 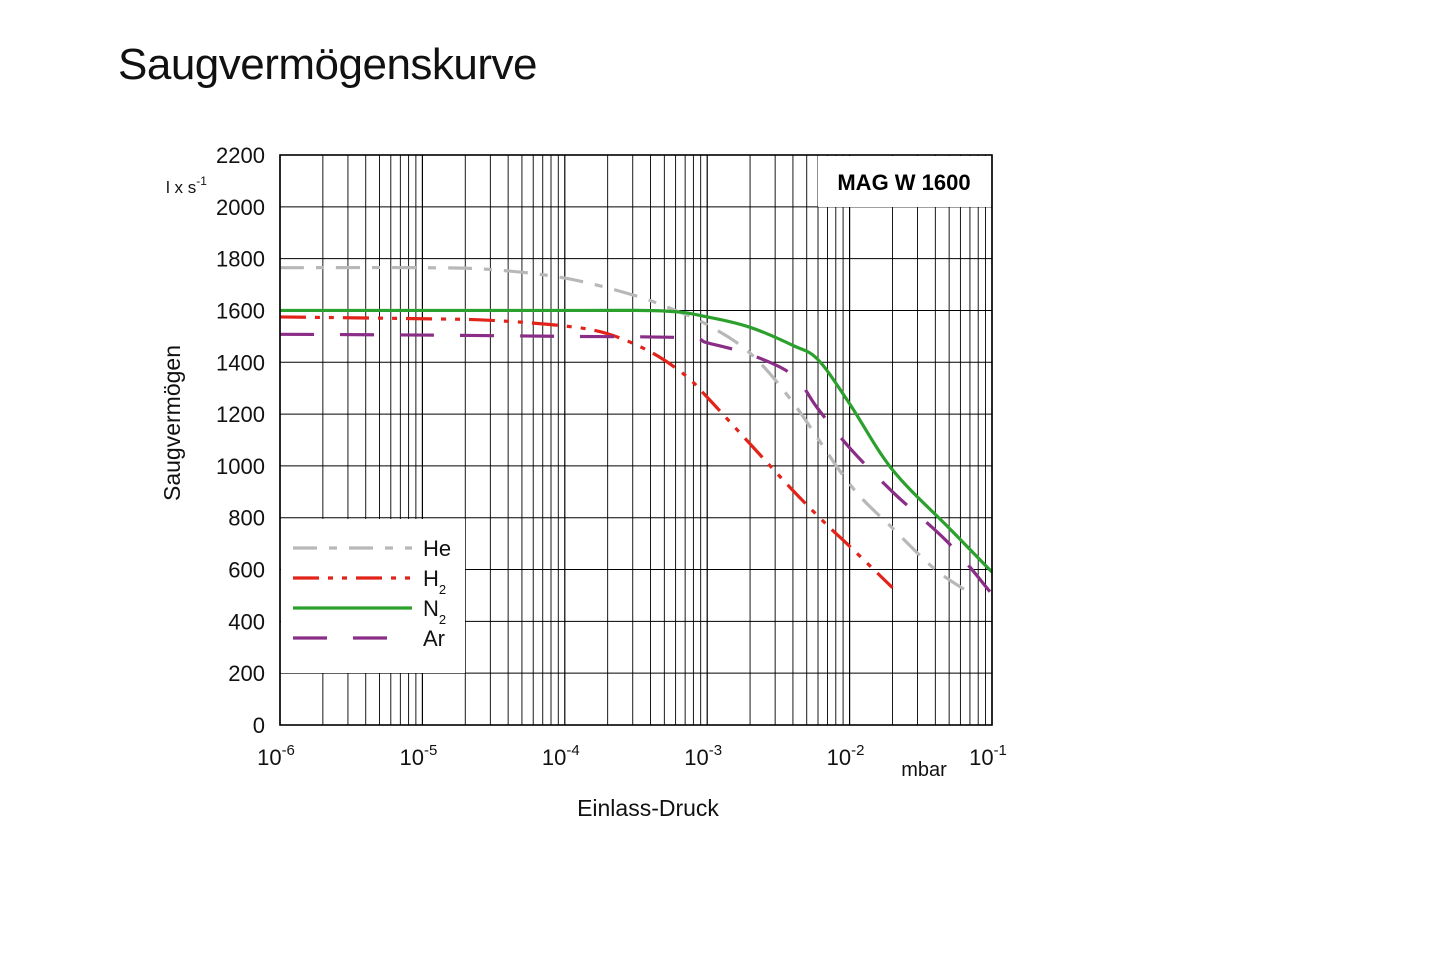 I want to click on x-axis-title: Einlass-Druck, so click(x=648, y=808).